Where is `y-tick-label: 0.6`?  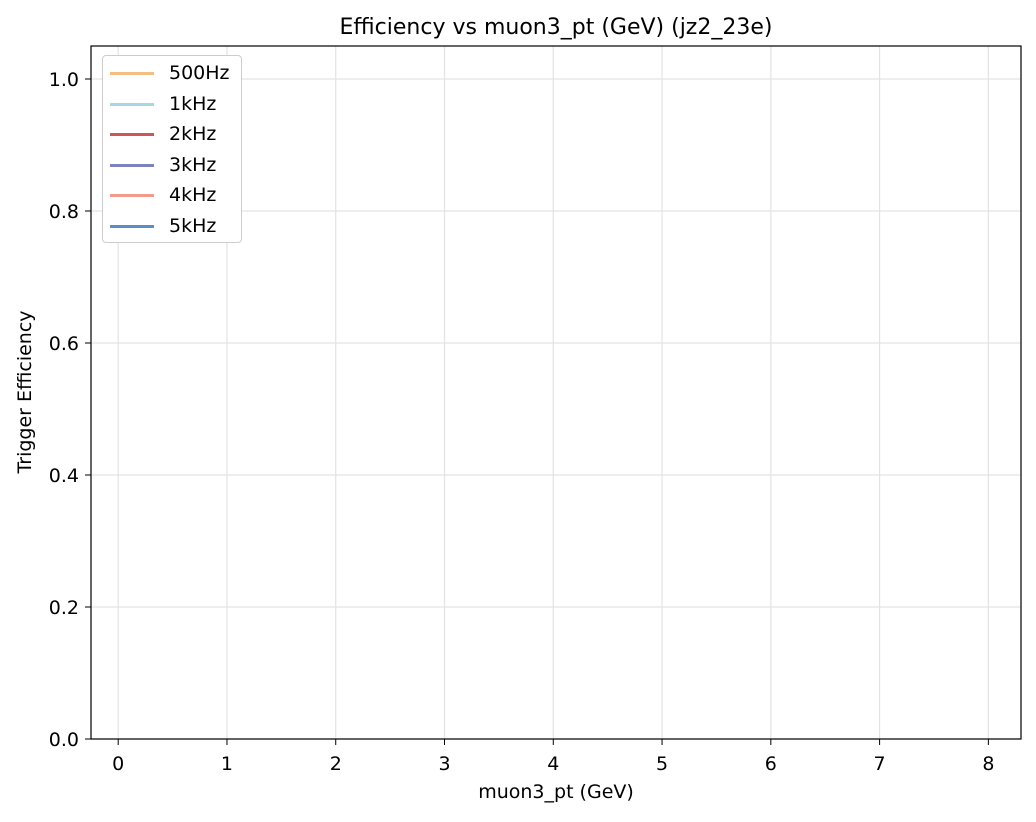
y-tick-label: 0.6 is located at coordinates (64, 344).